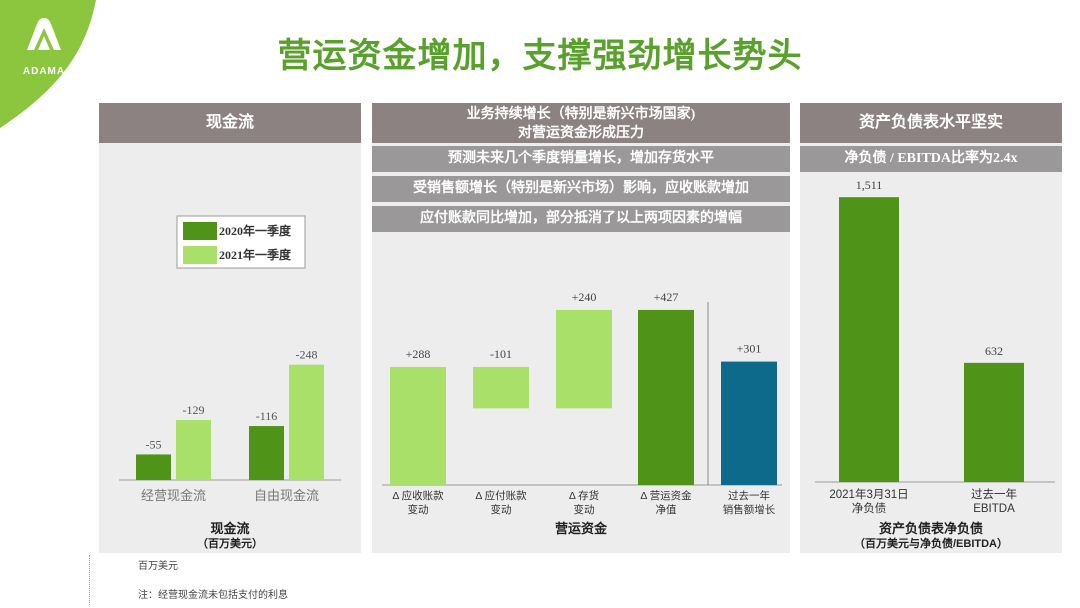 The width and height of the screenshot is (1080, 608). Describe the element at coordinates (255, 254) in the screenshot. I see `cf-legend-label-1: 2021年一季度` at that location.